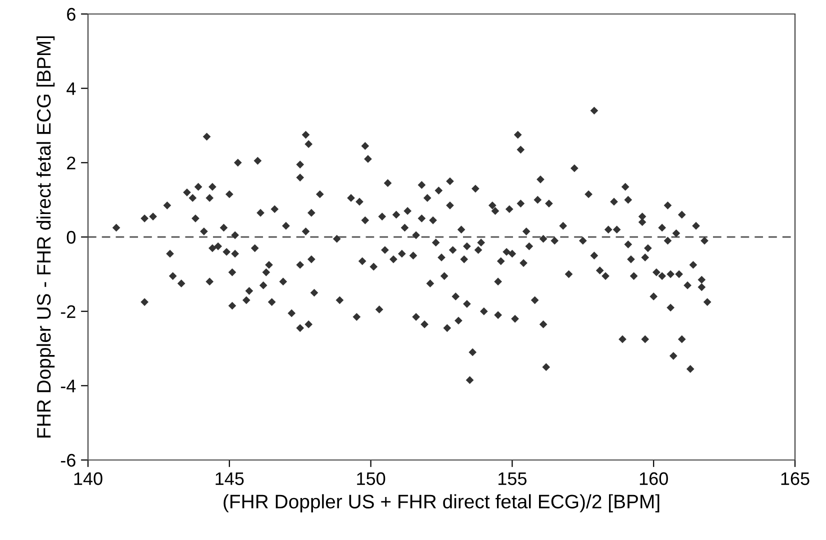 This screenshot has height=540, width=826. Describe the element at coordinates (45, 237) in the screenshot. I see `y-axis-title: FHR Doppler US - FHR direct fetal ECG [BPM]` at that location.